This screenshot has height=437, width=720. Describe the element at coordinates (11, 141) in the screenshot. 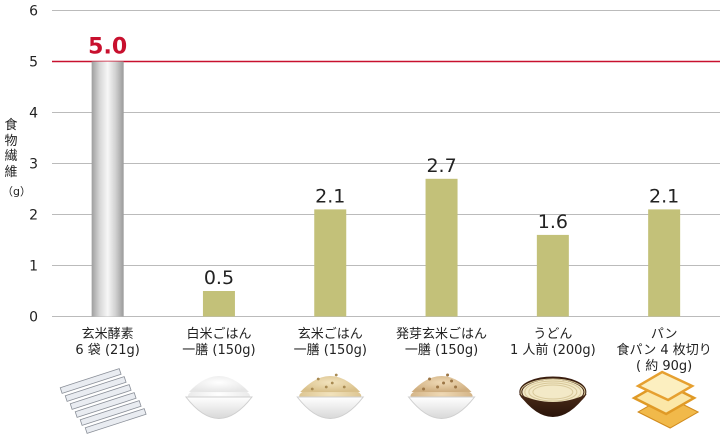

I see `y-axis-label-char: 物` at that location.